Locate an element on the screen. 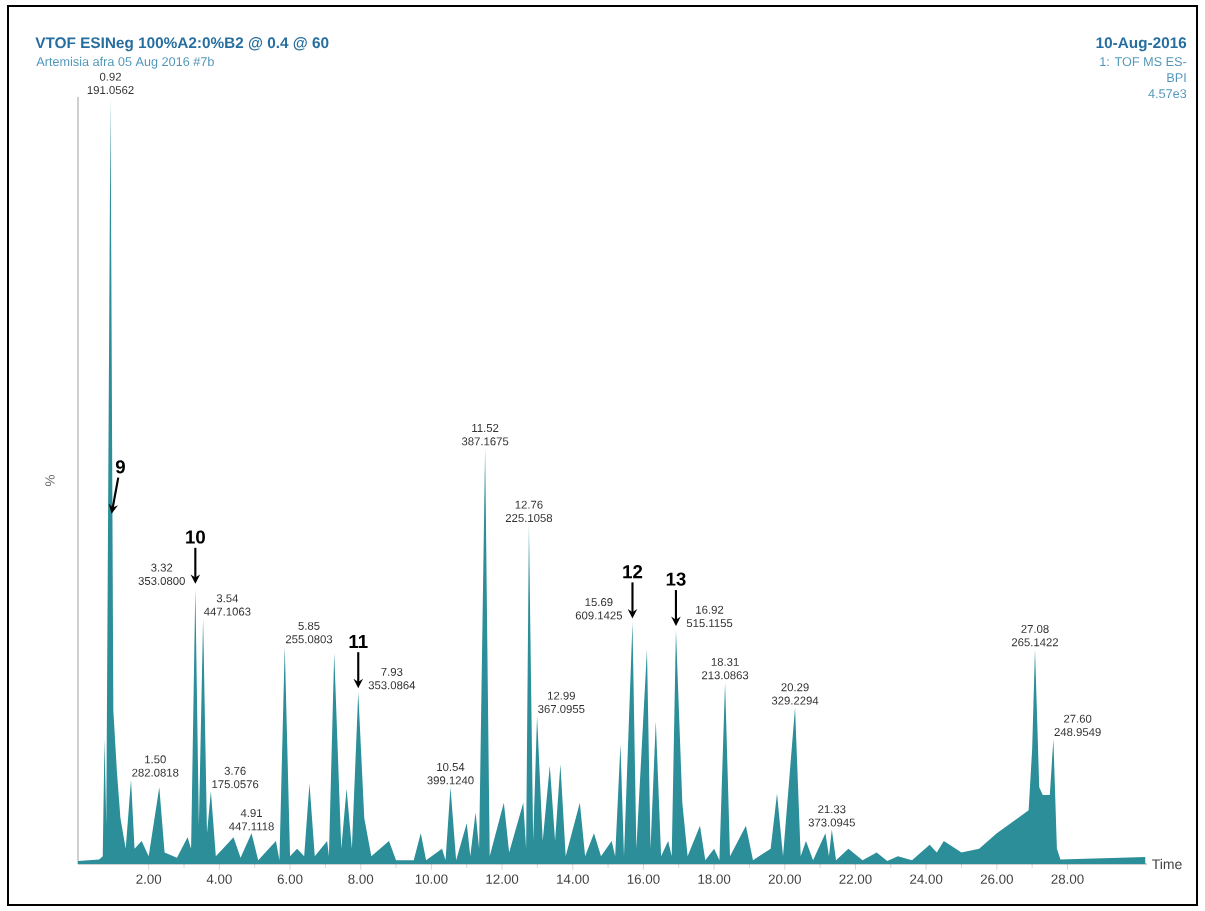 This screenshot has width=1205, height=911. annotation: 12.99 367.0955 is located at coordinates (561, 702).